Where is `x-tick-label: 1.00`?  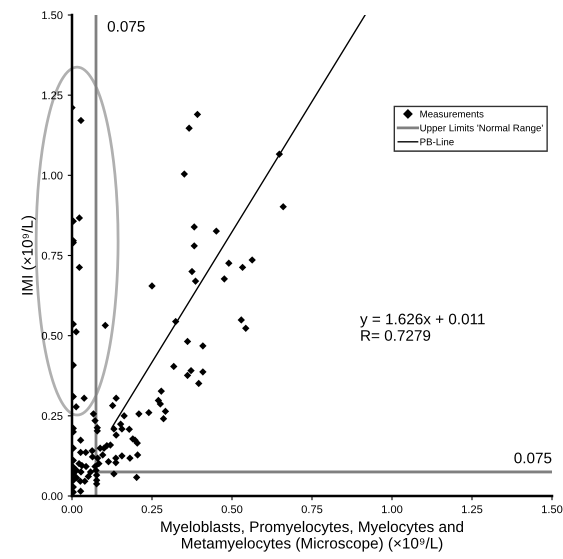 x-tick-label: 1.00 is located at coordinates (392, 509).